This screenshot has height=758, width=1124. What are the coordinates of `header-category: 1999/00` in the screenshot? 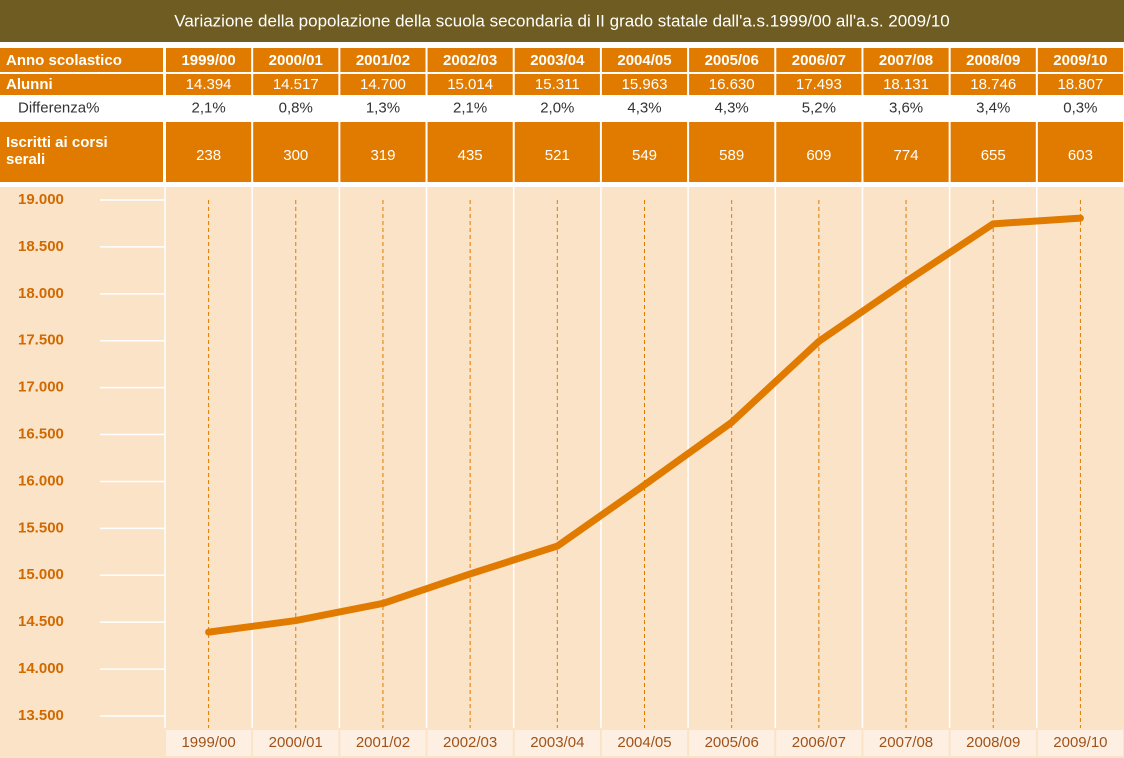 It's located at (208, 60).